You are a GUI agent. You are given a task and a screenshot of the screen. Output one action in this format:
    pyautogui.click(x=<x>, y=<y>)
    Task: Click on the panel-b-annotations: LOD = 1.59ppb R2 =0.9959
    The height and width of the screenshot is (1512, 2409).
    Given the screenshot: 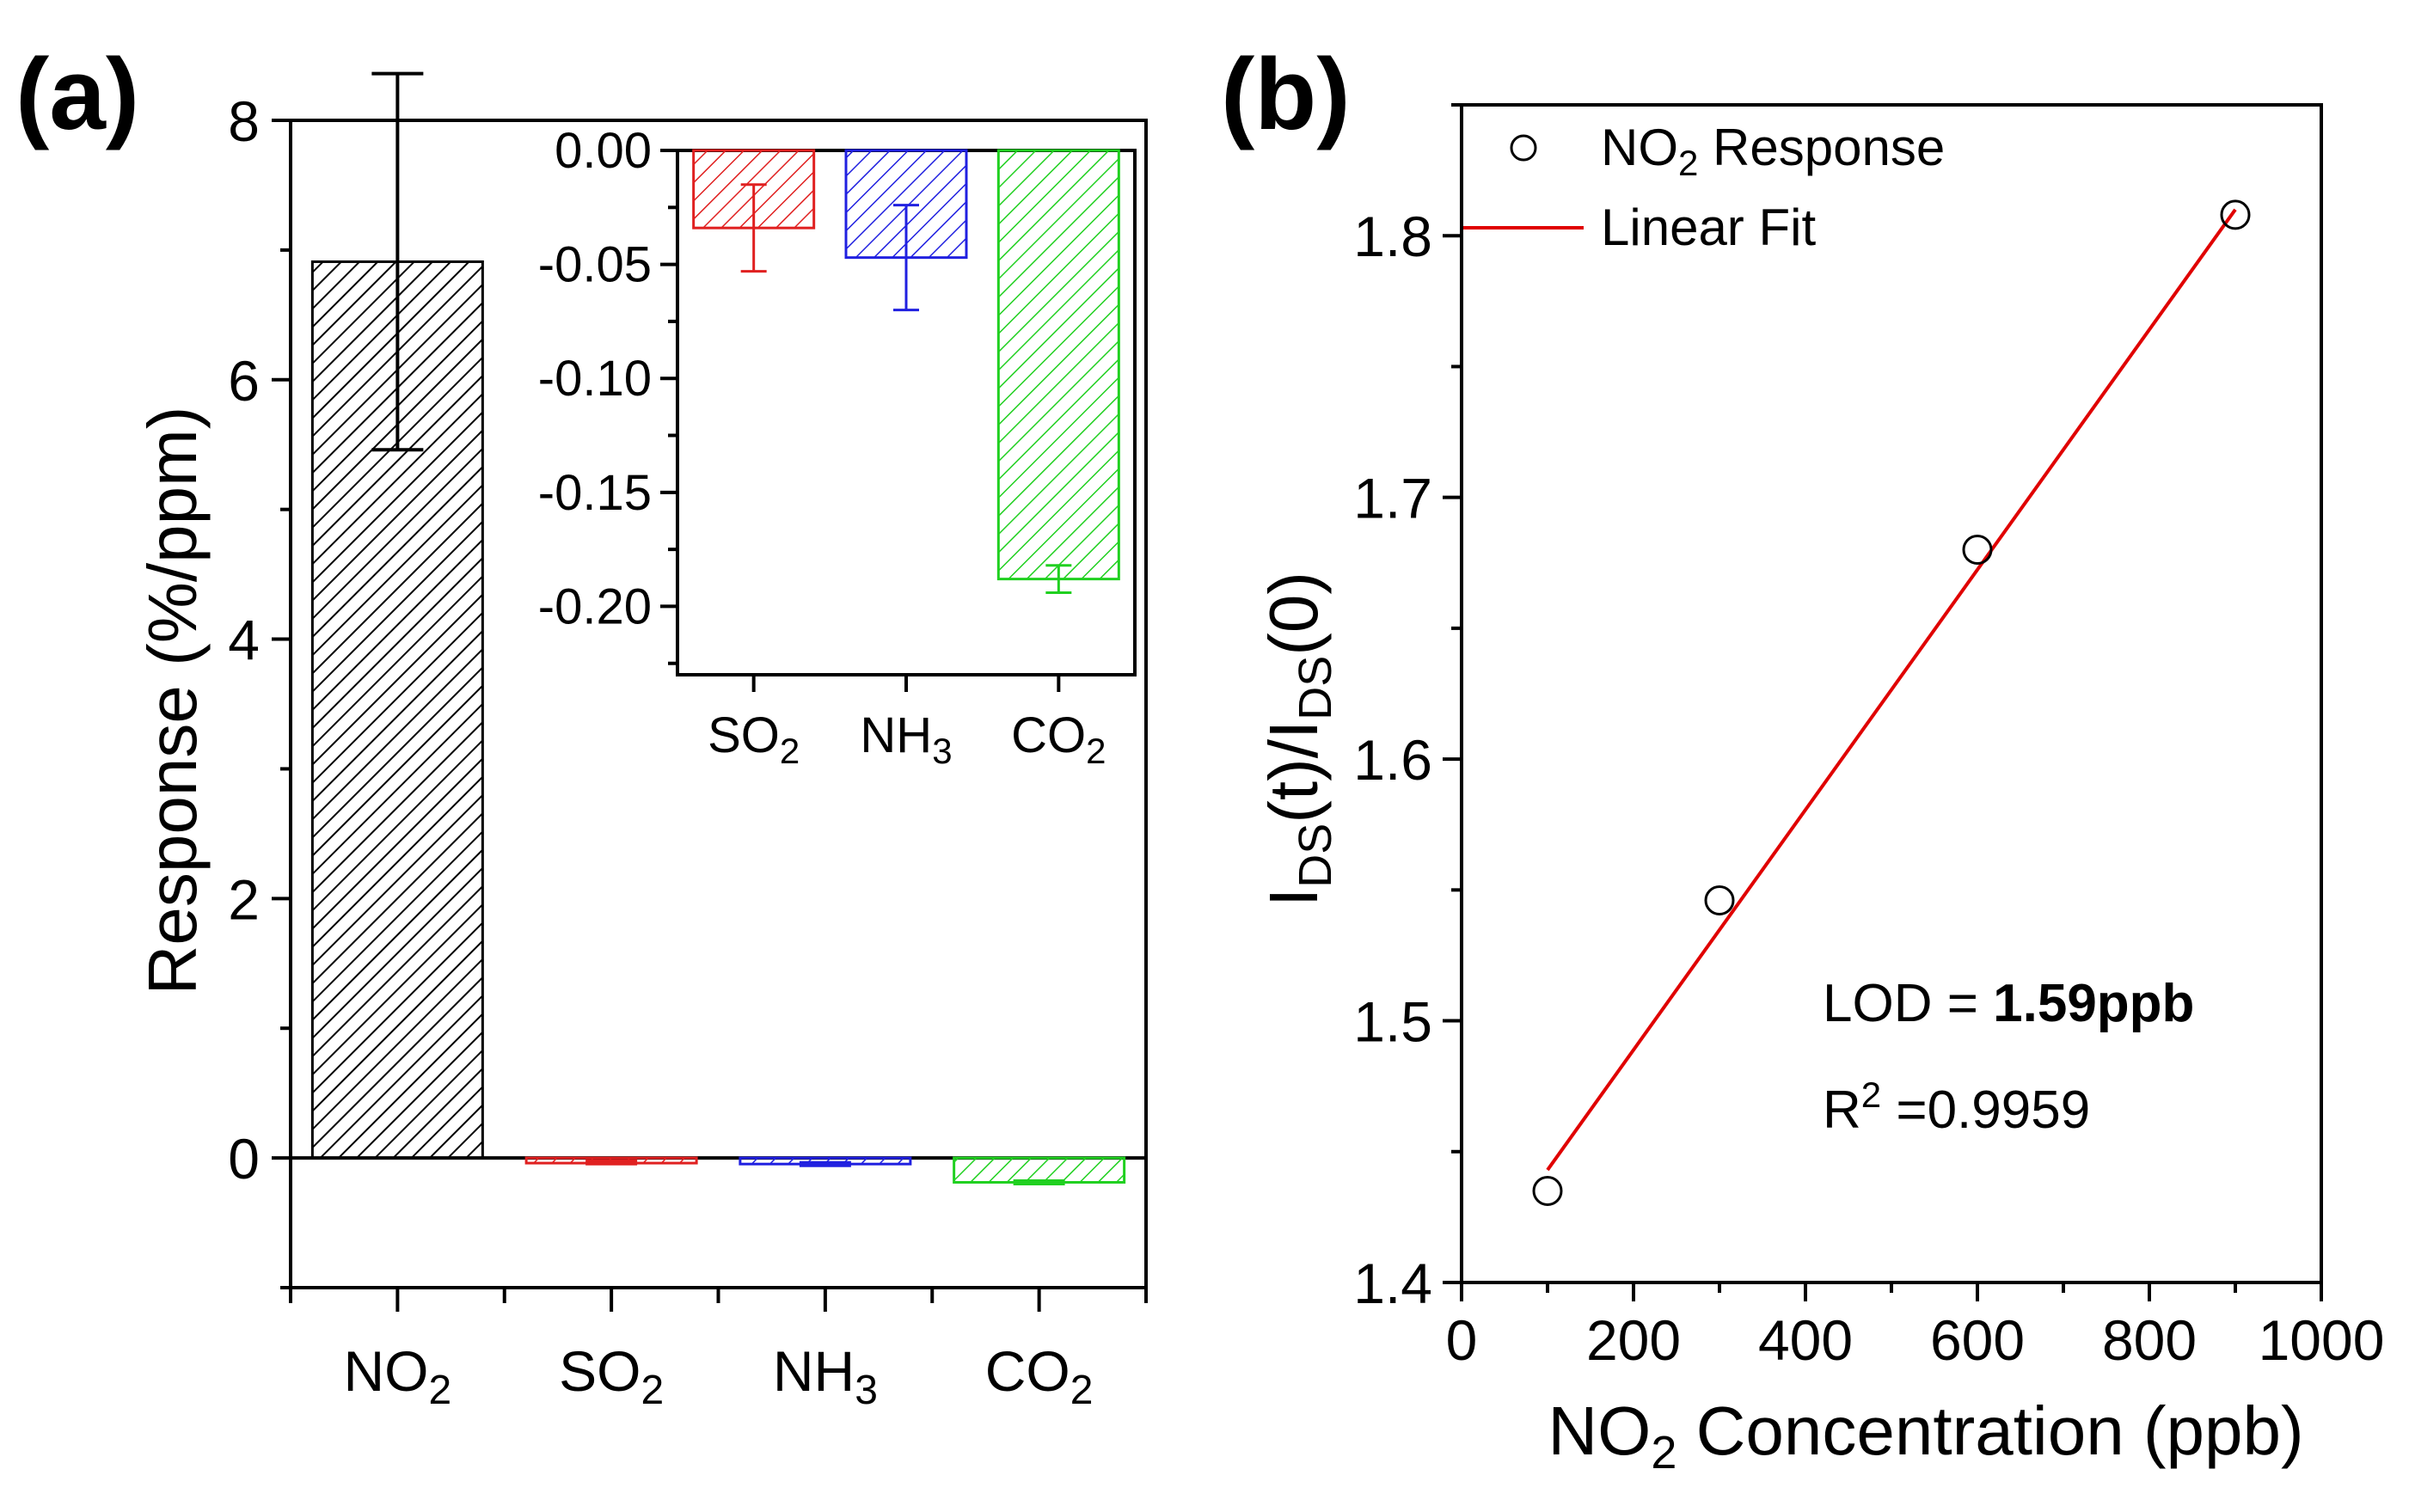 What is the action you would take?
    pyautogui.click(x=2008, y=1057)
    